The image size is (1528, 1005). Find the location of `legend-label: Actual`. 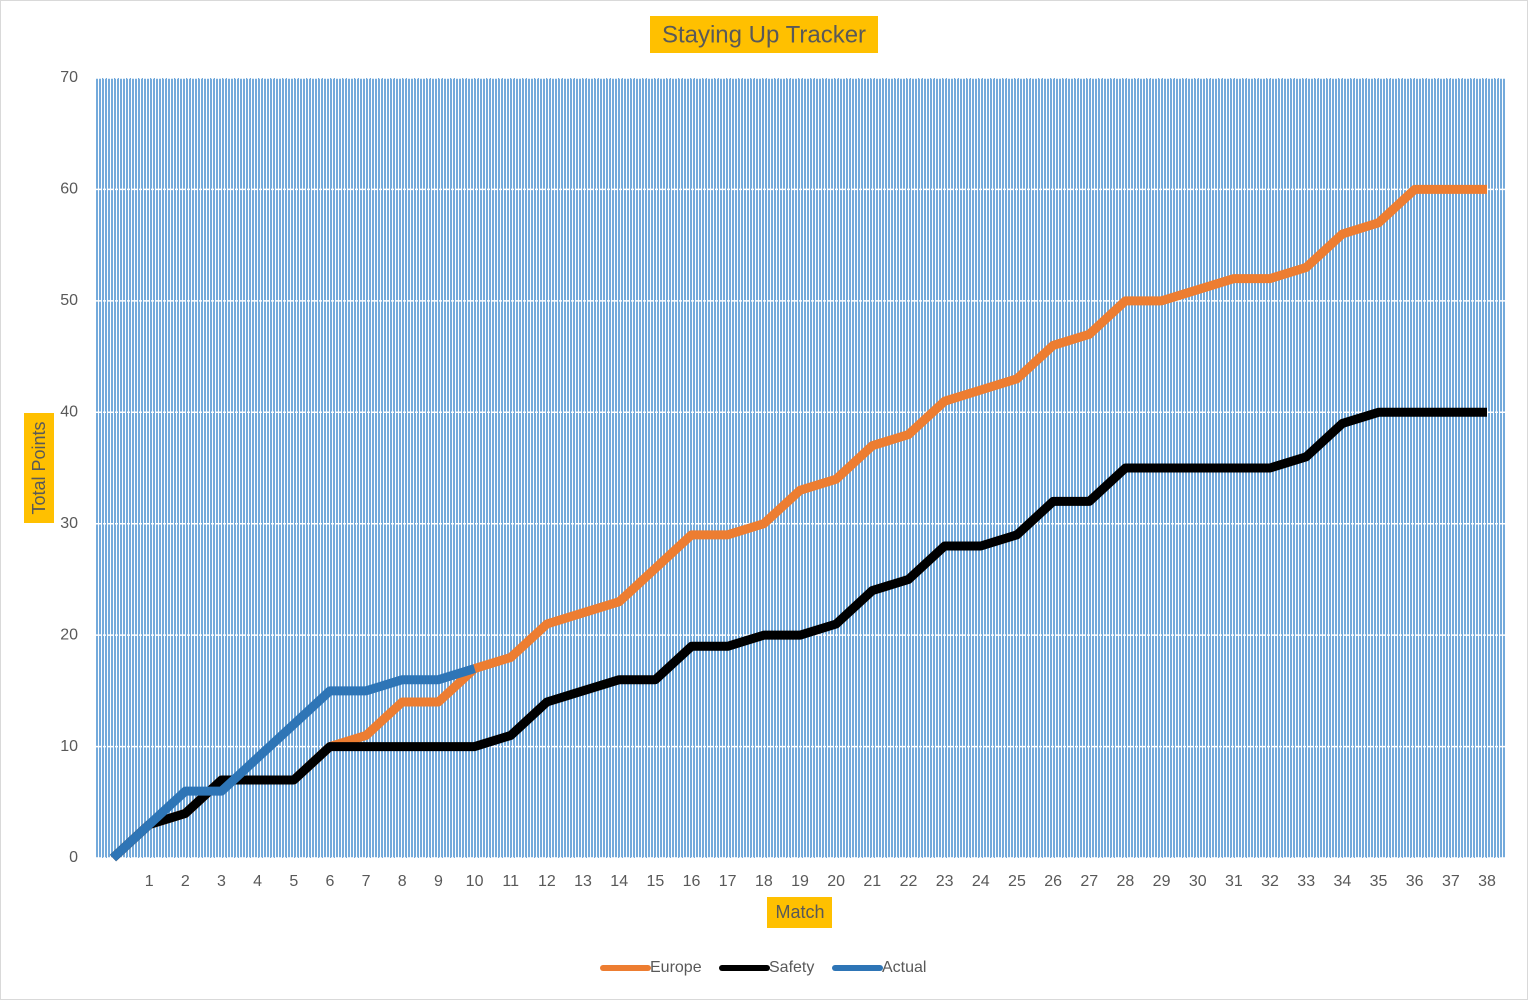

legend-label: Actual is located at coordinates (904, 967).